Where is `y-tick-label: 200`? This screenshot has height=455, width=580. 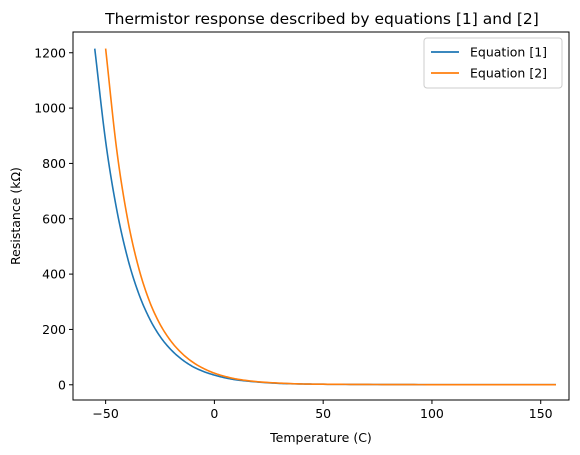
y-tick-label: 200 is located at coordinates (54, 329).